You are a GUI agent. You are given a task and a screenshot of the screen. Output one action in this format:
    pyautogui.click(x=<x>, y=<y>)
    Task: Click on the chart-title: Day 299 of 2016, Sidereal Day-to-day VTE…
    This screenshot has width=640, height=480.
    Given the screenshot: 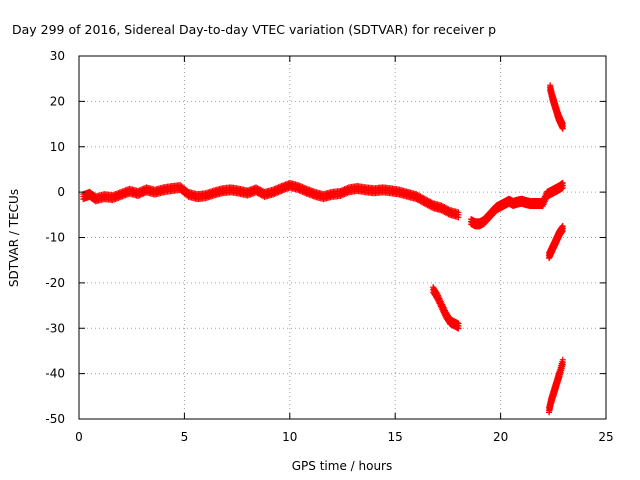 What is the action you would take?
    pyautogui.click(x=254, y=29)
    